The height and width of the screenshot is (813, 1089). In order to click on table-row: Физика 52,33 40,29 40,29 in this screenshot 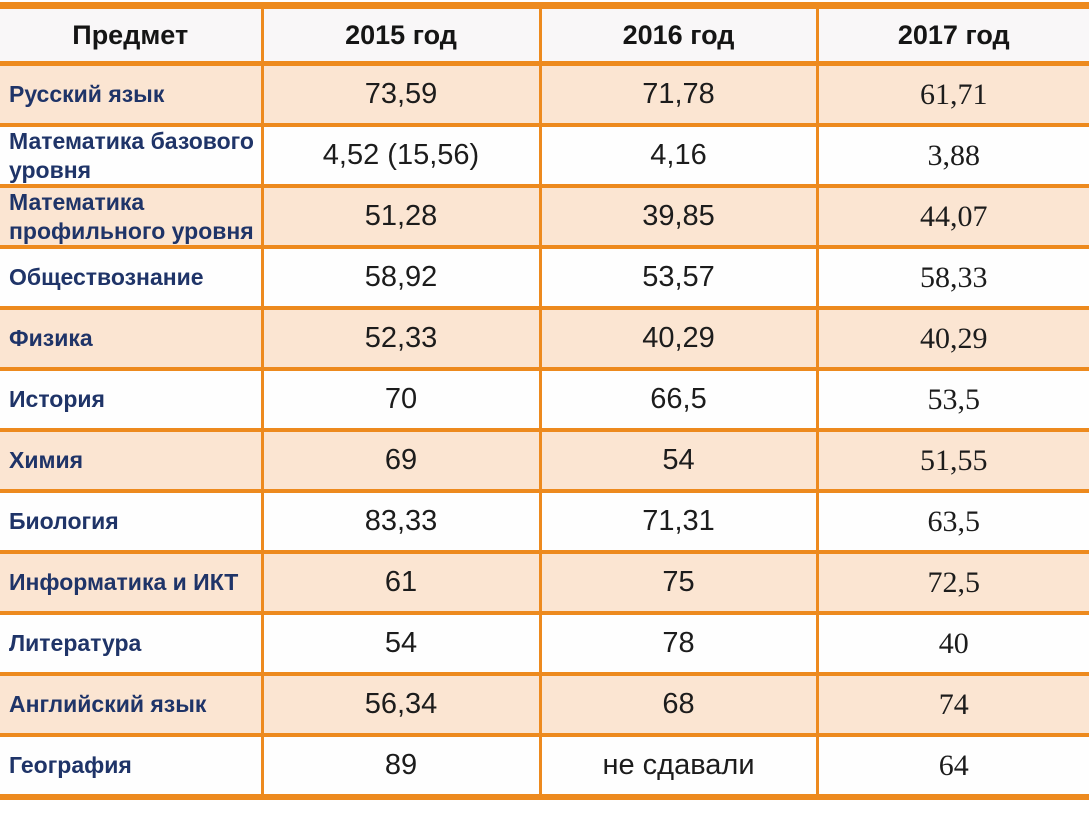, I will do `click(544, 339)`.